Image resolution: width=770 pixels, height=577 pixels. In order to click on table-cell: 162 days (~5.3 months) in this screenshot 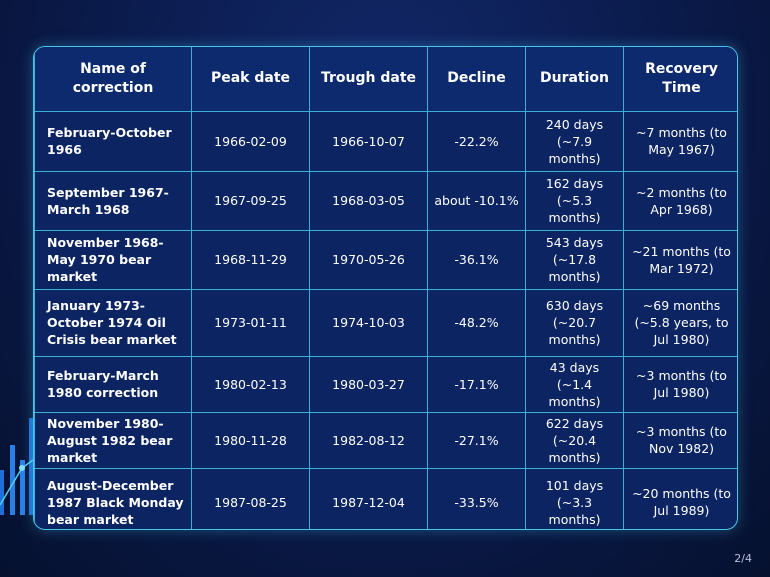, I will do `click(574, 200)`.